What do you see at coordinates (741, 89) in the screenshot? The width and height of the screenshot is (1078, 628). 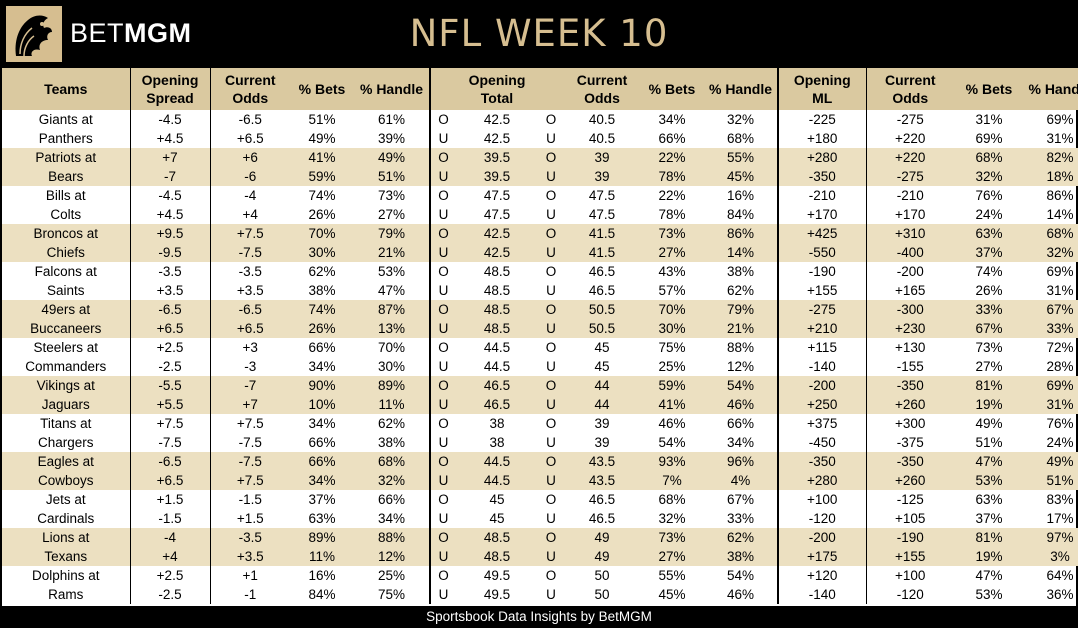 I see `column-header: % Handle` at bounding box center [741, 89].